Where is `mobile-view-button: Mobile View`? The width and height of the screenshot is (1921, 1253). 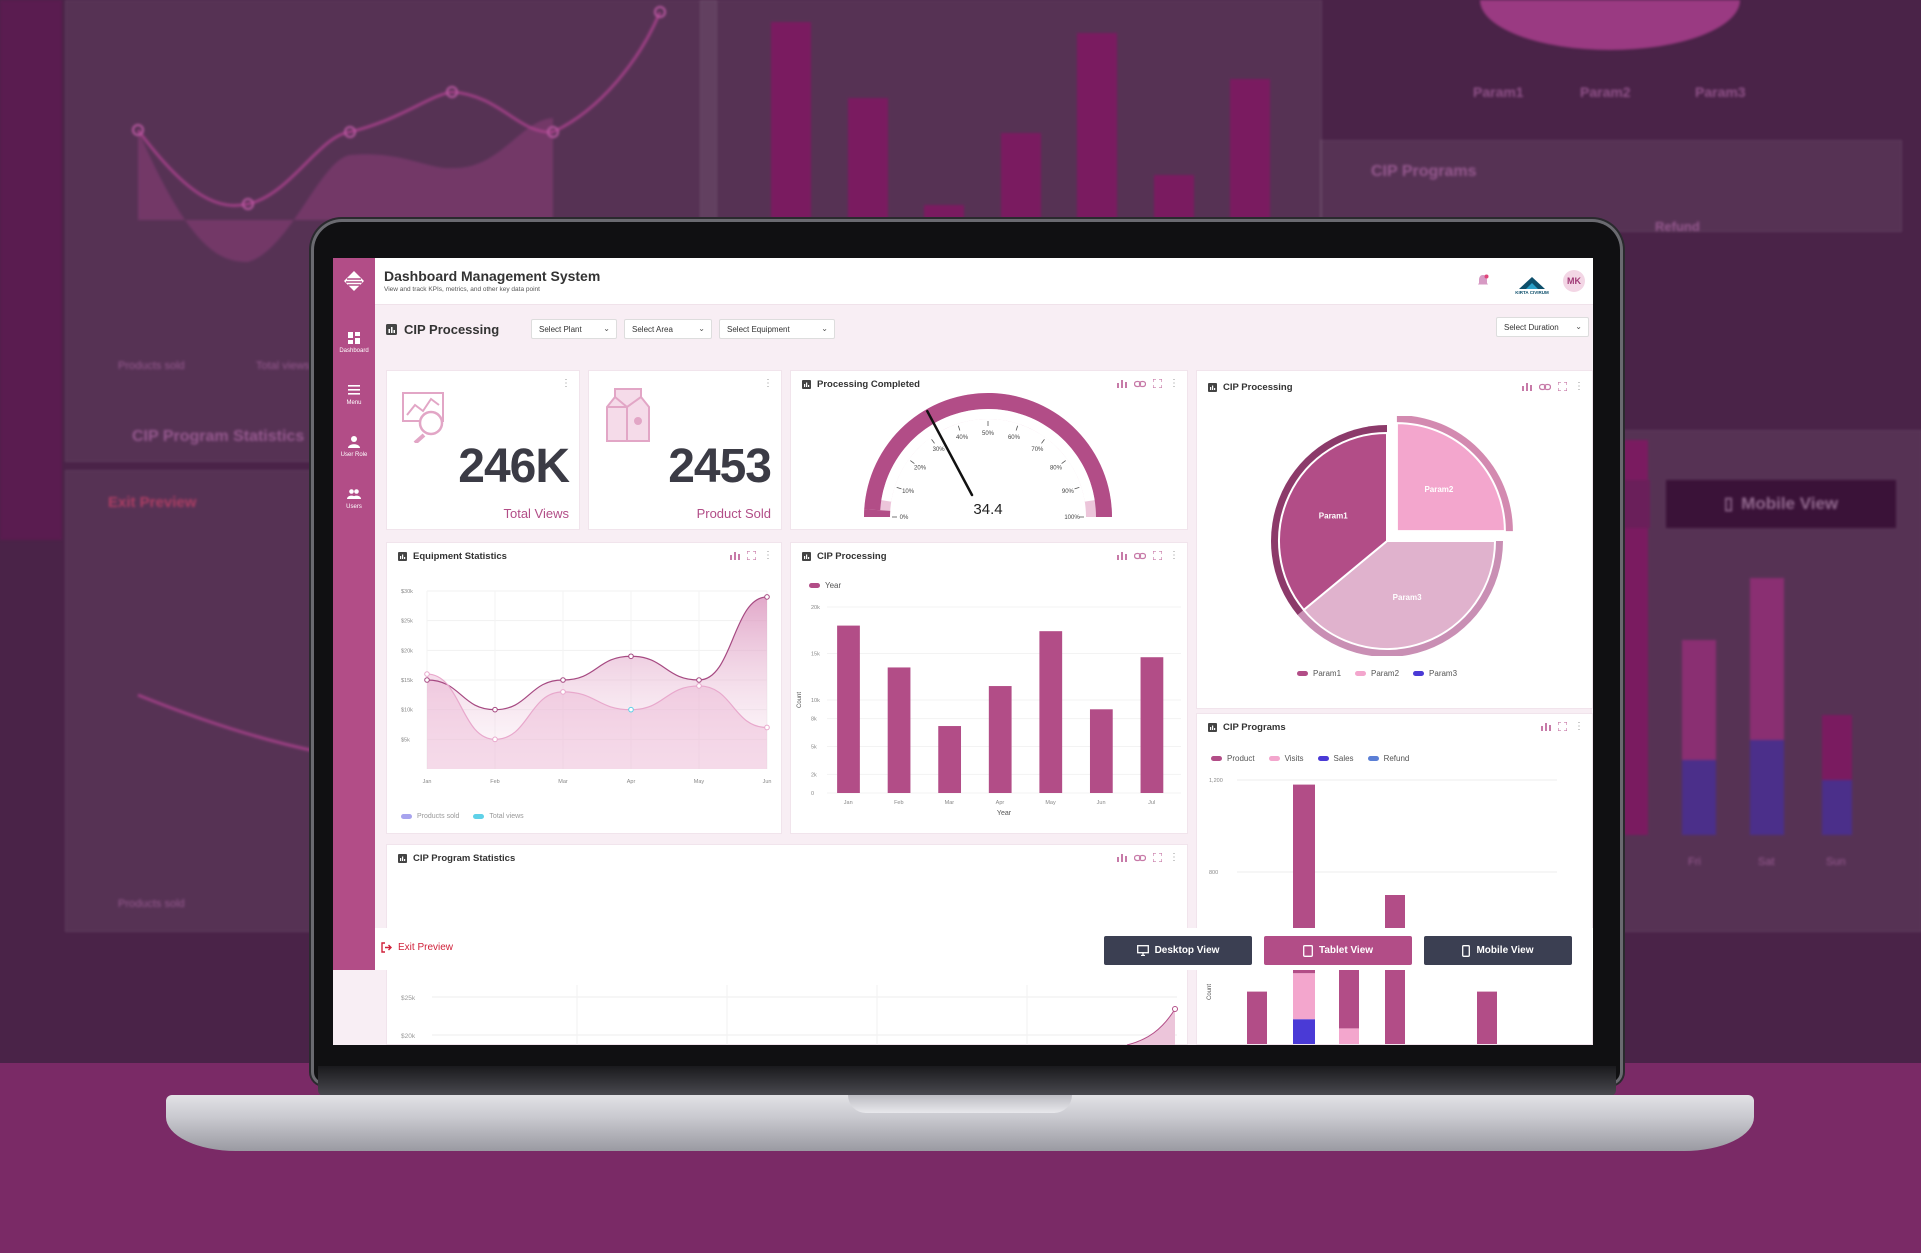 mobile-view-button: Mobile View is located at coordinates (1498, 950).